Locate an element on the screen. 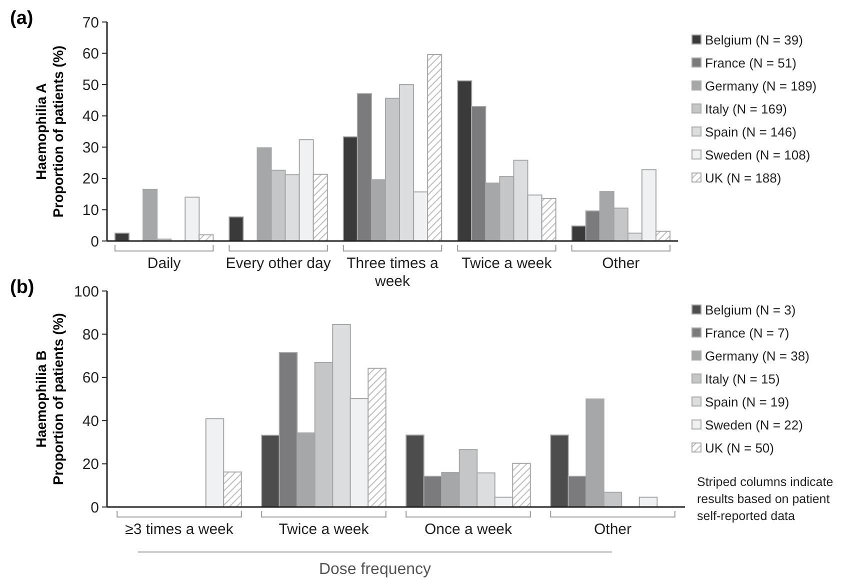 The width and height of the screenshot is (850, 581). x-axis-title: Dose frequency is located at coordinates (375, 569).